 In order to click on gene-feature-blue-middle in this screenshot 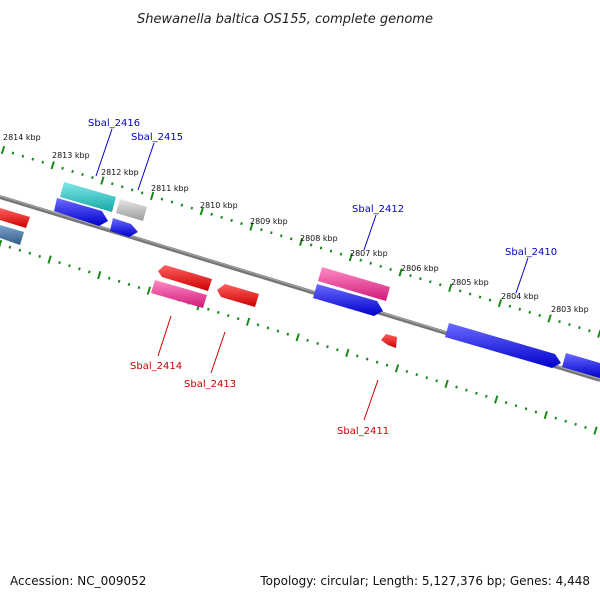, I will do `click(348, 300)`.